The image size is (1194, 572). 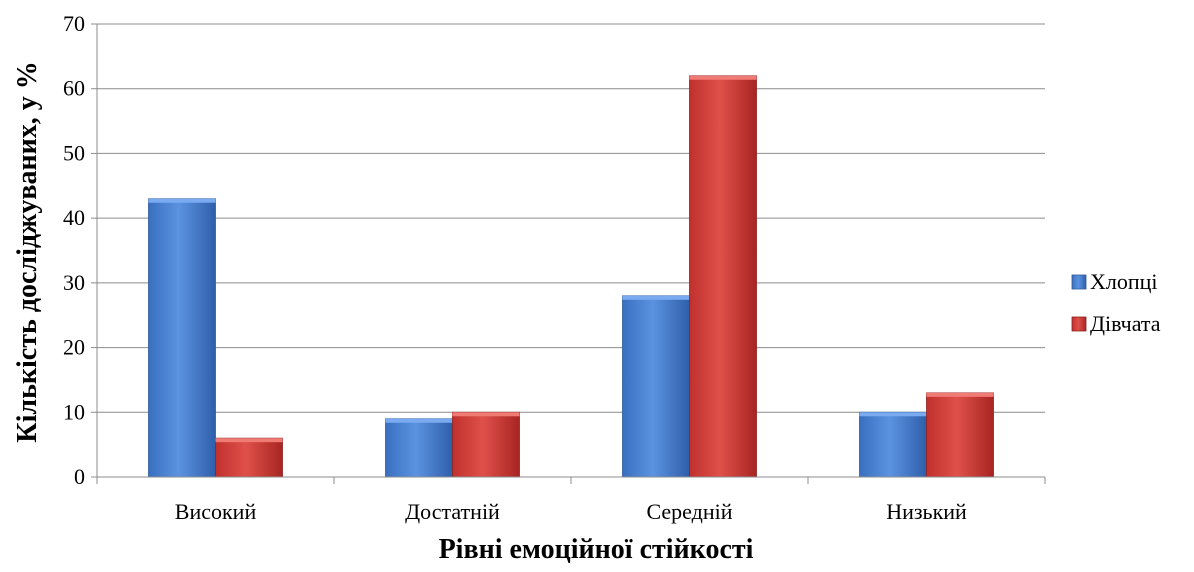 What do you see at coordinates (74, 282) in the screenshot?
I see `y-tick-label: 30` at bounding box center [74, 282].